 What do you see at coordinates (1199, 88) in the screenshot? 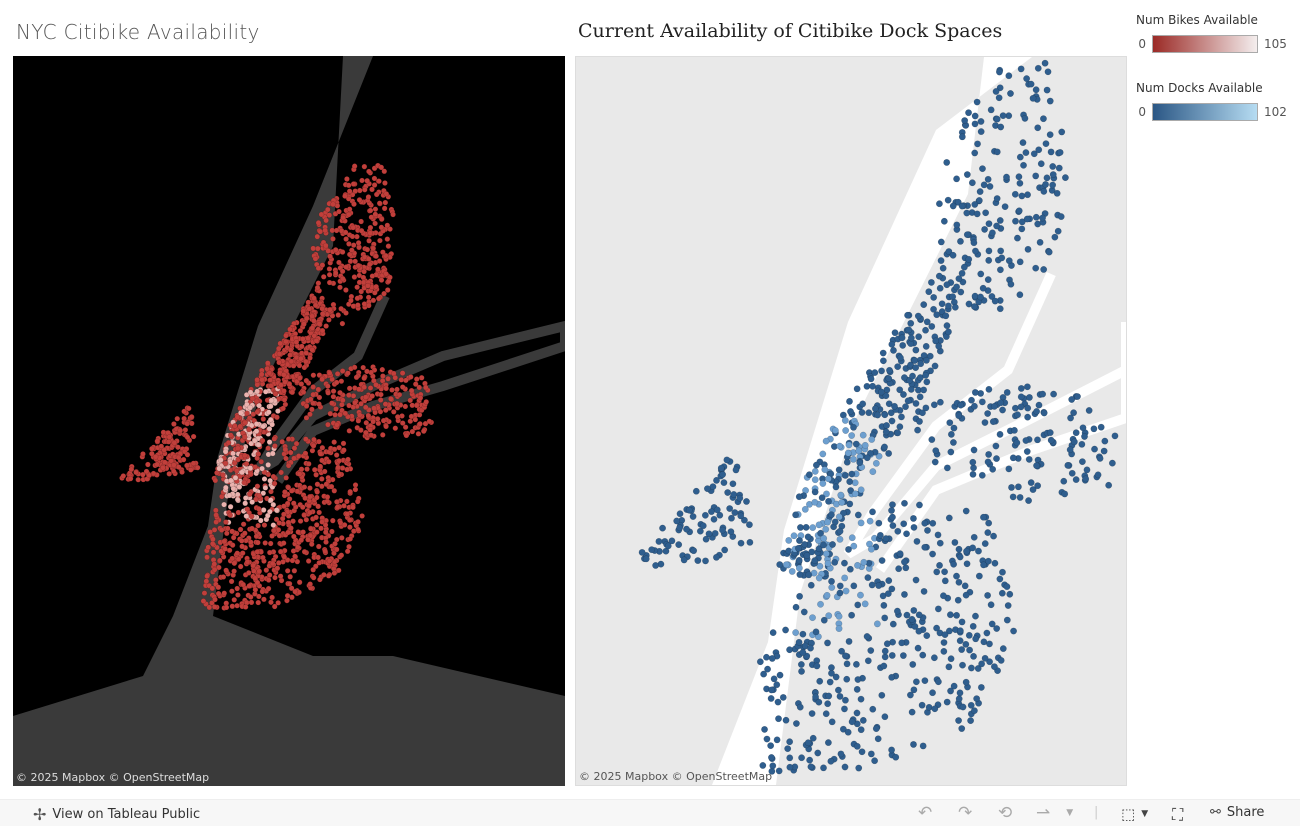
I see `docks-legend-title: Num Docks Available` at bounding box center [1199, 88].